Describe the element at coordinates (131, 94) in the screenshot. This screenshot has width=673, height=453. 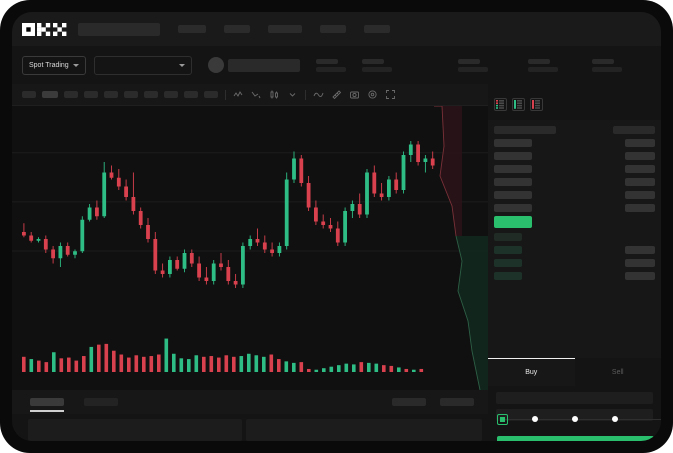
I see `timeframe-4h` at that location.